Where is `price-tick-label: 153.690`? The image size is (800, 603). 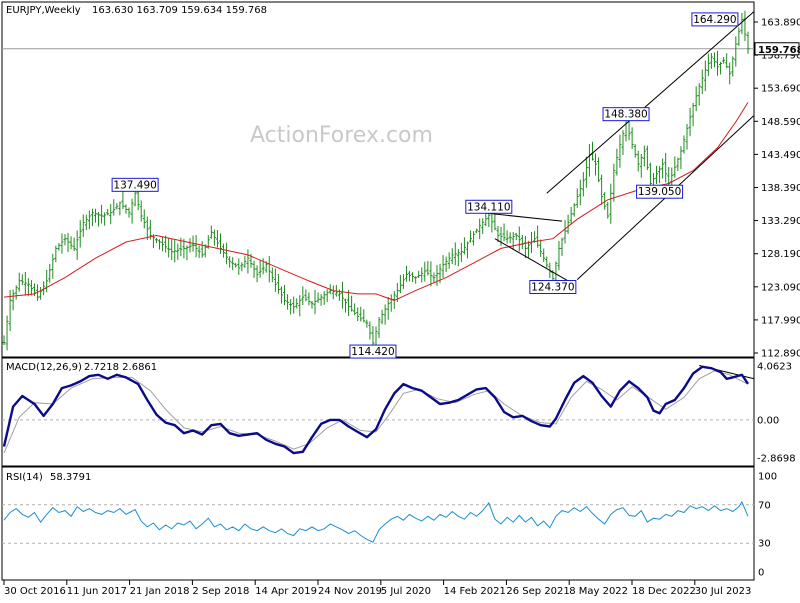
price-tick-label: 153.690 is located at coordinates (780, 89).